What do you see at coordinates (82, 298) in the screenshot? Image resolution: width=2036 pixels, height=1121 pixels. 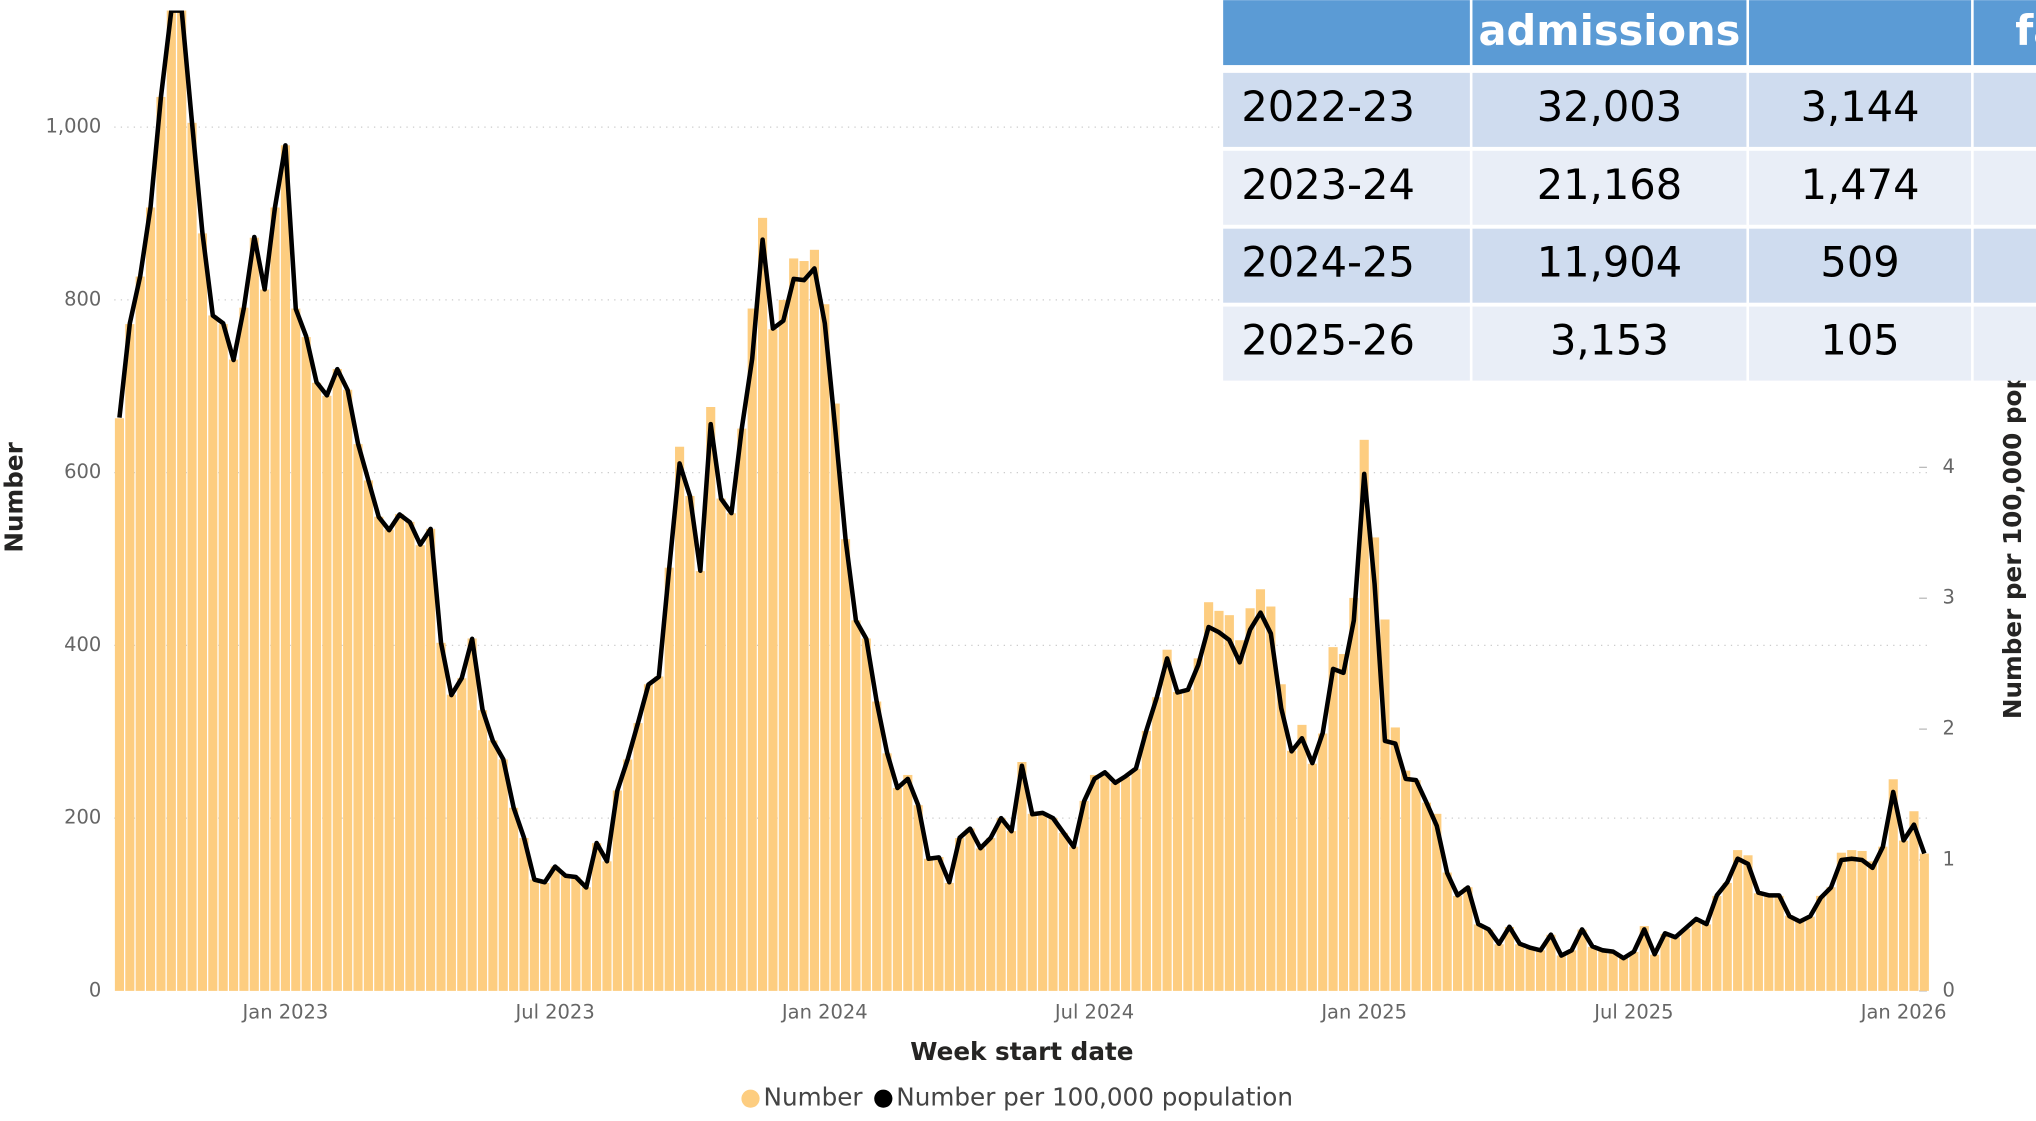 I see `y-tick-label: 800` at bounding box center [82, 298].